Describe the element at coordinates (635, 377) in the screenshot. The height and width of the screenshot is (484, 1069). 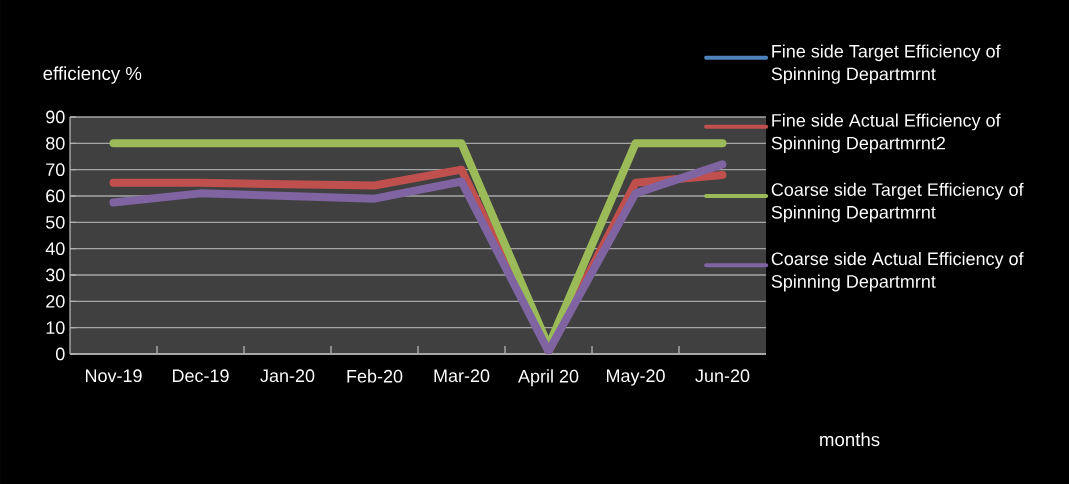
I see `x-tick-label: May-20` at that location.